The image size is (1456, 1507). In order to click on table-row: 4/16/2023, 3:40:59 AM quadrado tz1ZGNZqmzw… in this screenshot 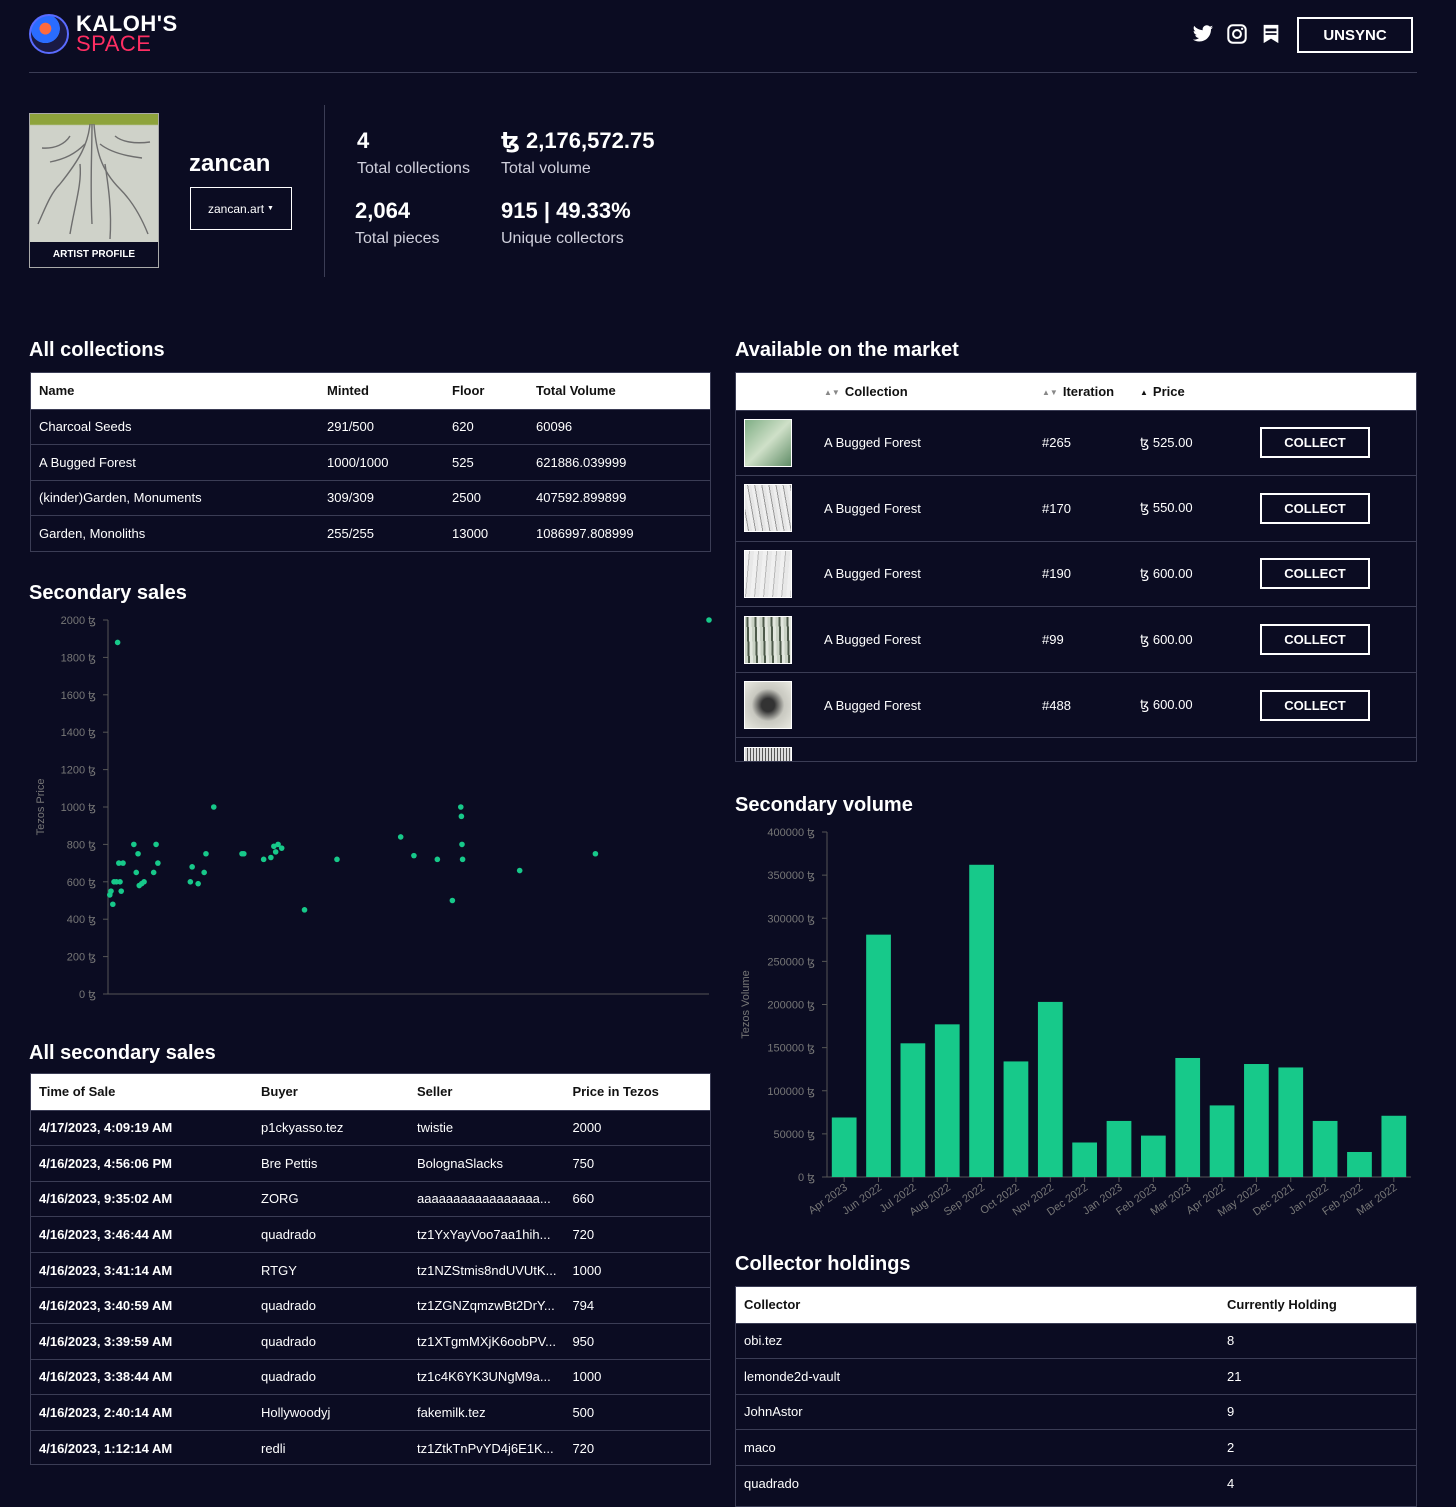, I will do `click(370, 1305)`.